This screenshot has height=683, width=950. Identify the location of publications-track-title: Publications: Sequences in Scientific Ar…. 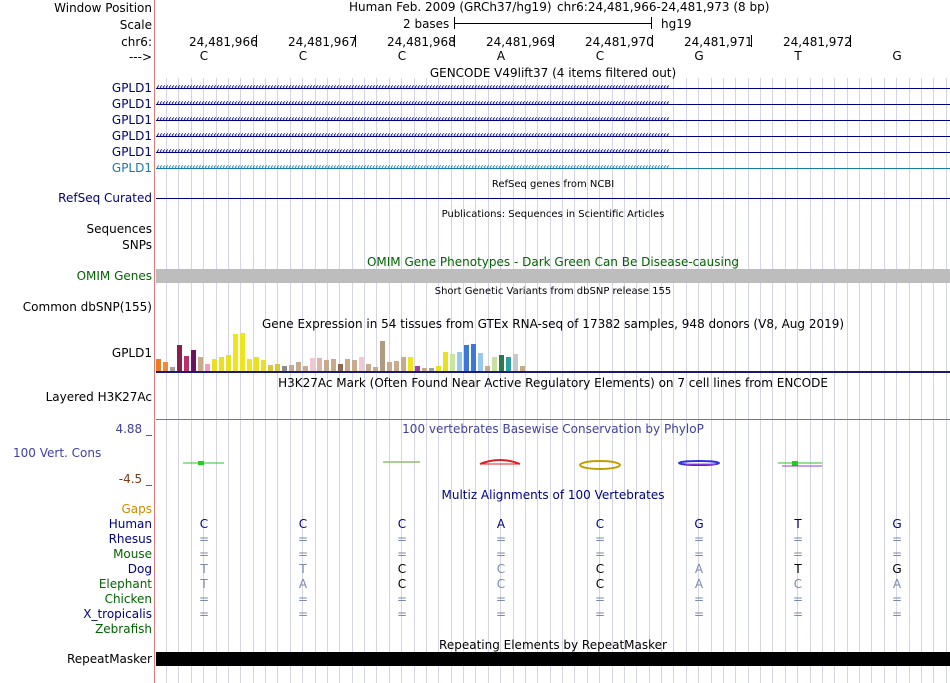
(553, 214).